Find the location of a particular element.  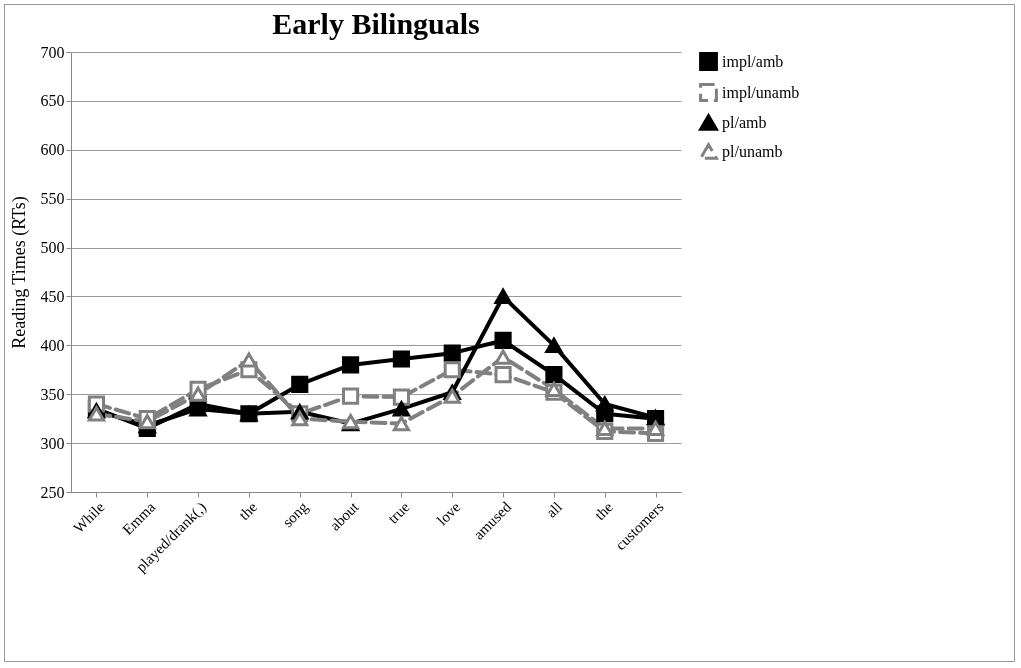

y-tick-label: 700 is located at coordinates (52, 52).